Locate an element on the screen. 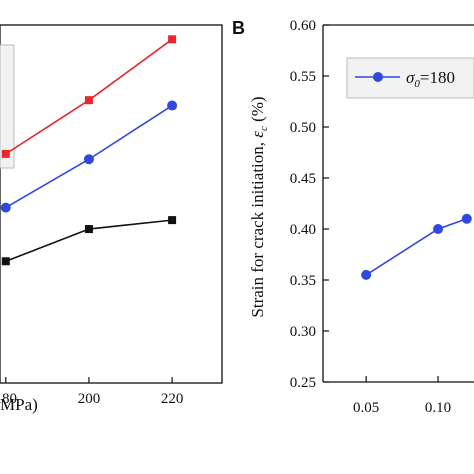 Image resolution: width=474 pixels, height=474 pixels. legend-box is located at coordinates (410, 78).